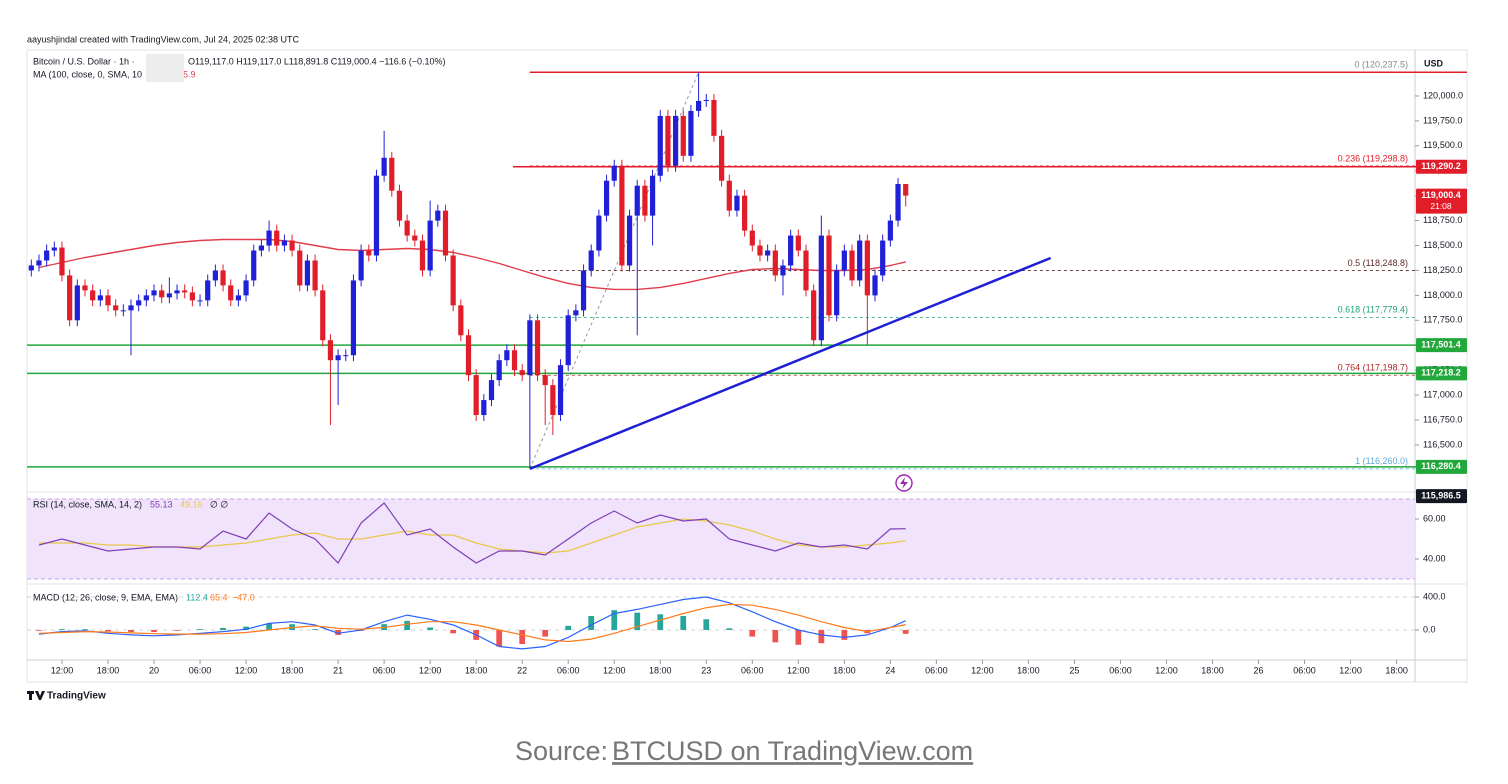  I want to click on currency: USD, so click(1434, 63).